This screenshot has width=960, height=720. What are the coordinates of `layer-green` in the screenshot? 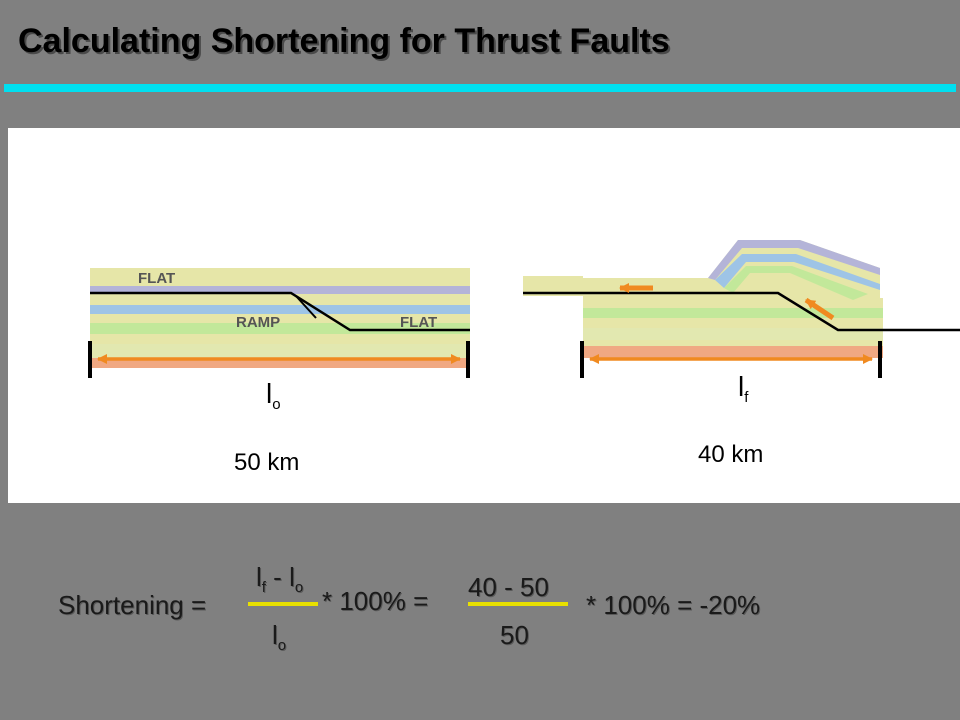 It's located at (280, 328).